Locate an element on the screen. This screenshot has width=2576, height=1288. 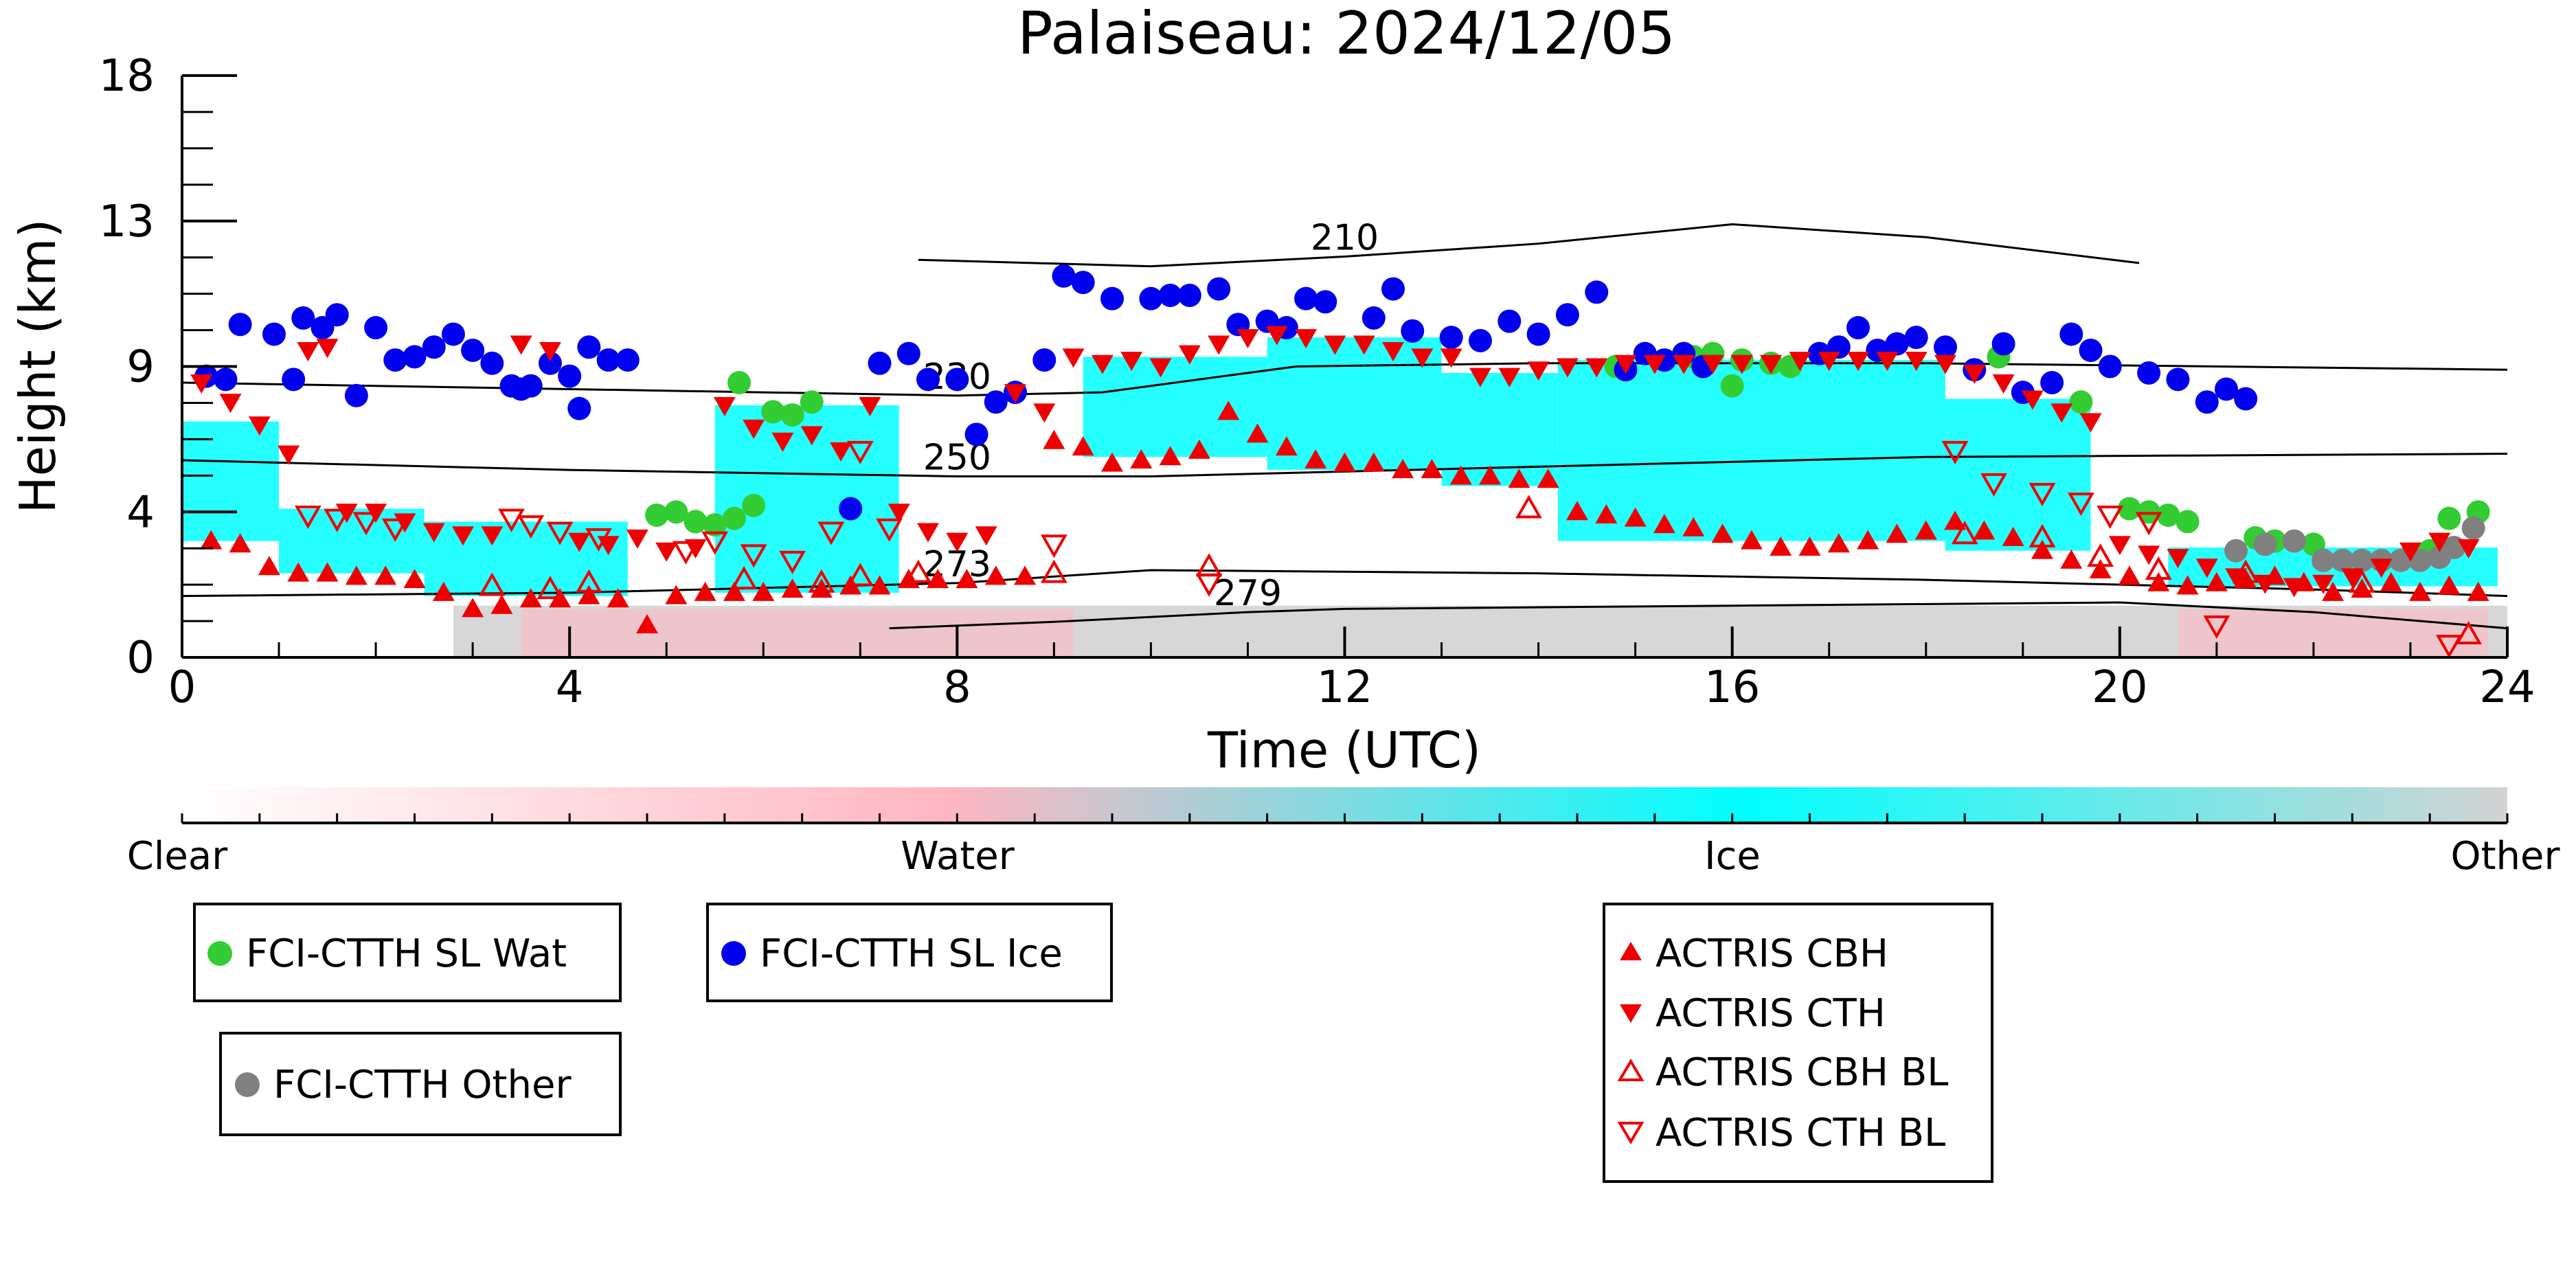
y-axis-ticks: 0 4 9 13 18 is located at coordinates (168, 367).